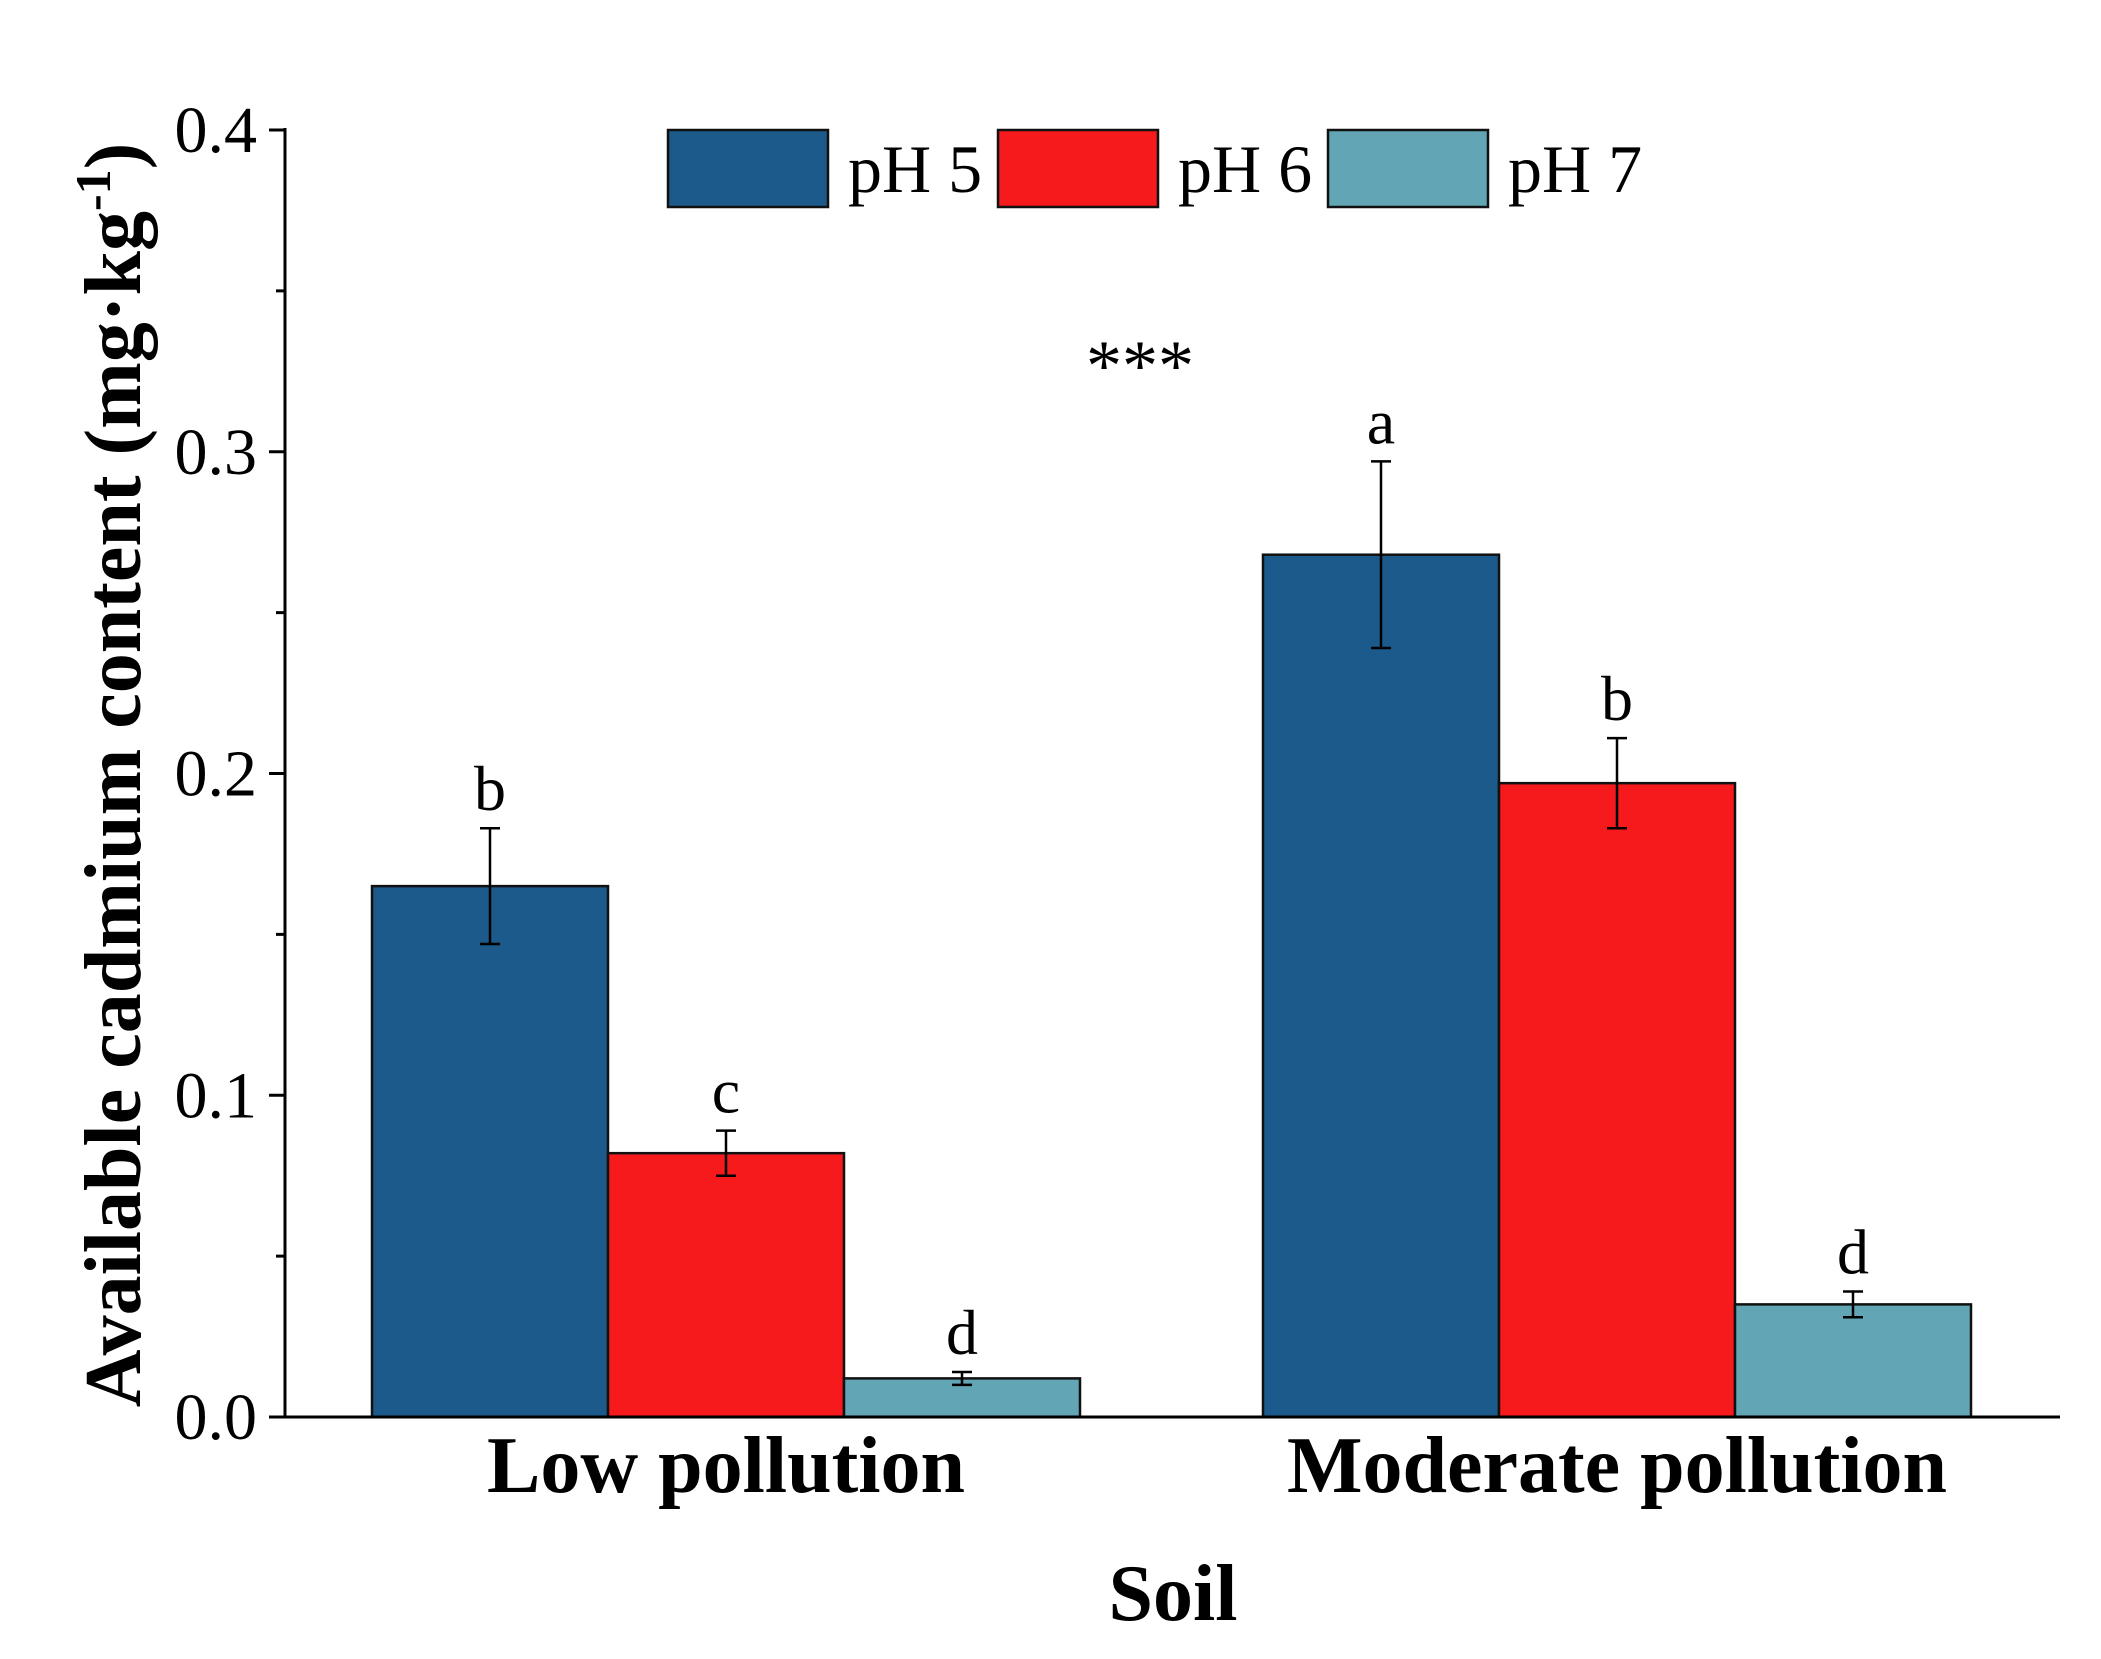  What do you see at coordinates (216, 1417) in the screenshot?
I see `y-tick-label: 0.0` at bounding box center [216, 1417].